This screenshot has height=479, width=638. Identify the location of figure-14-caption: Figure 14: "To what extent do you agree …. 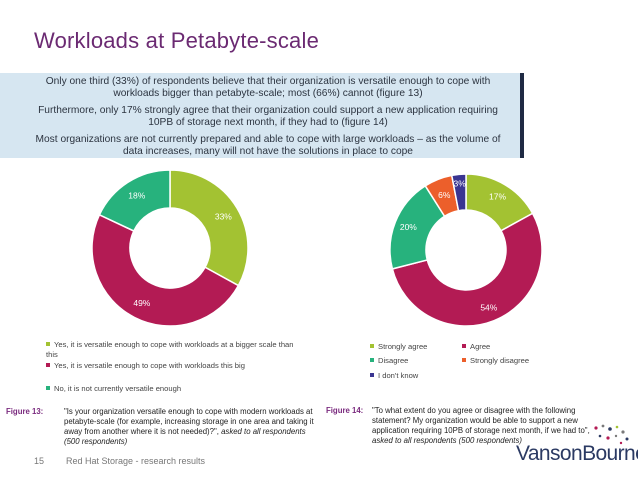
(461, 428).